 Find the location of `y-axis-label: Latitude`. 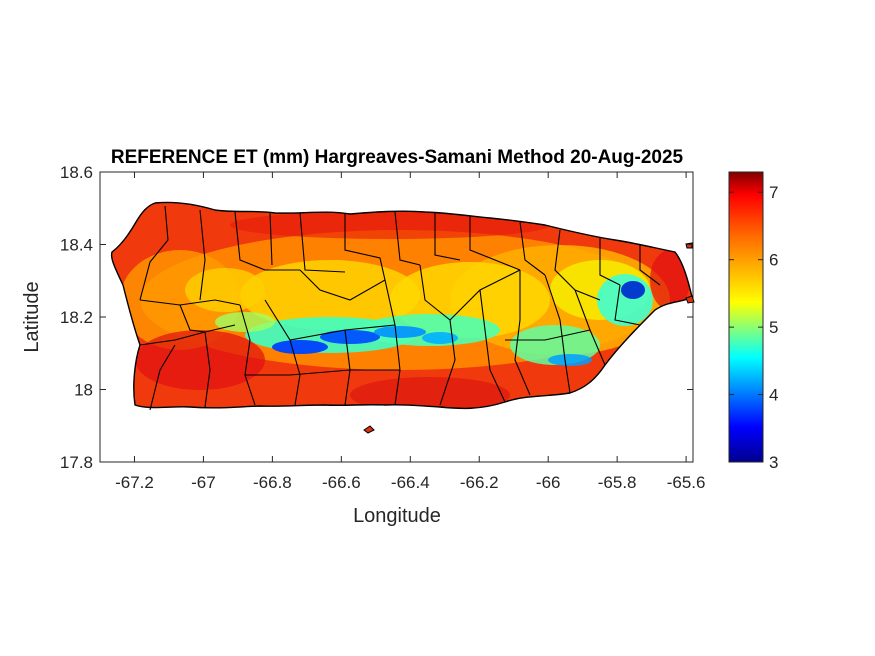

y-axis-label: Latitude is located at coordinates (32, 316).